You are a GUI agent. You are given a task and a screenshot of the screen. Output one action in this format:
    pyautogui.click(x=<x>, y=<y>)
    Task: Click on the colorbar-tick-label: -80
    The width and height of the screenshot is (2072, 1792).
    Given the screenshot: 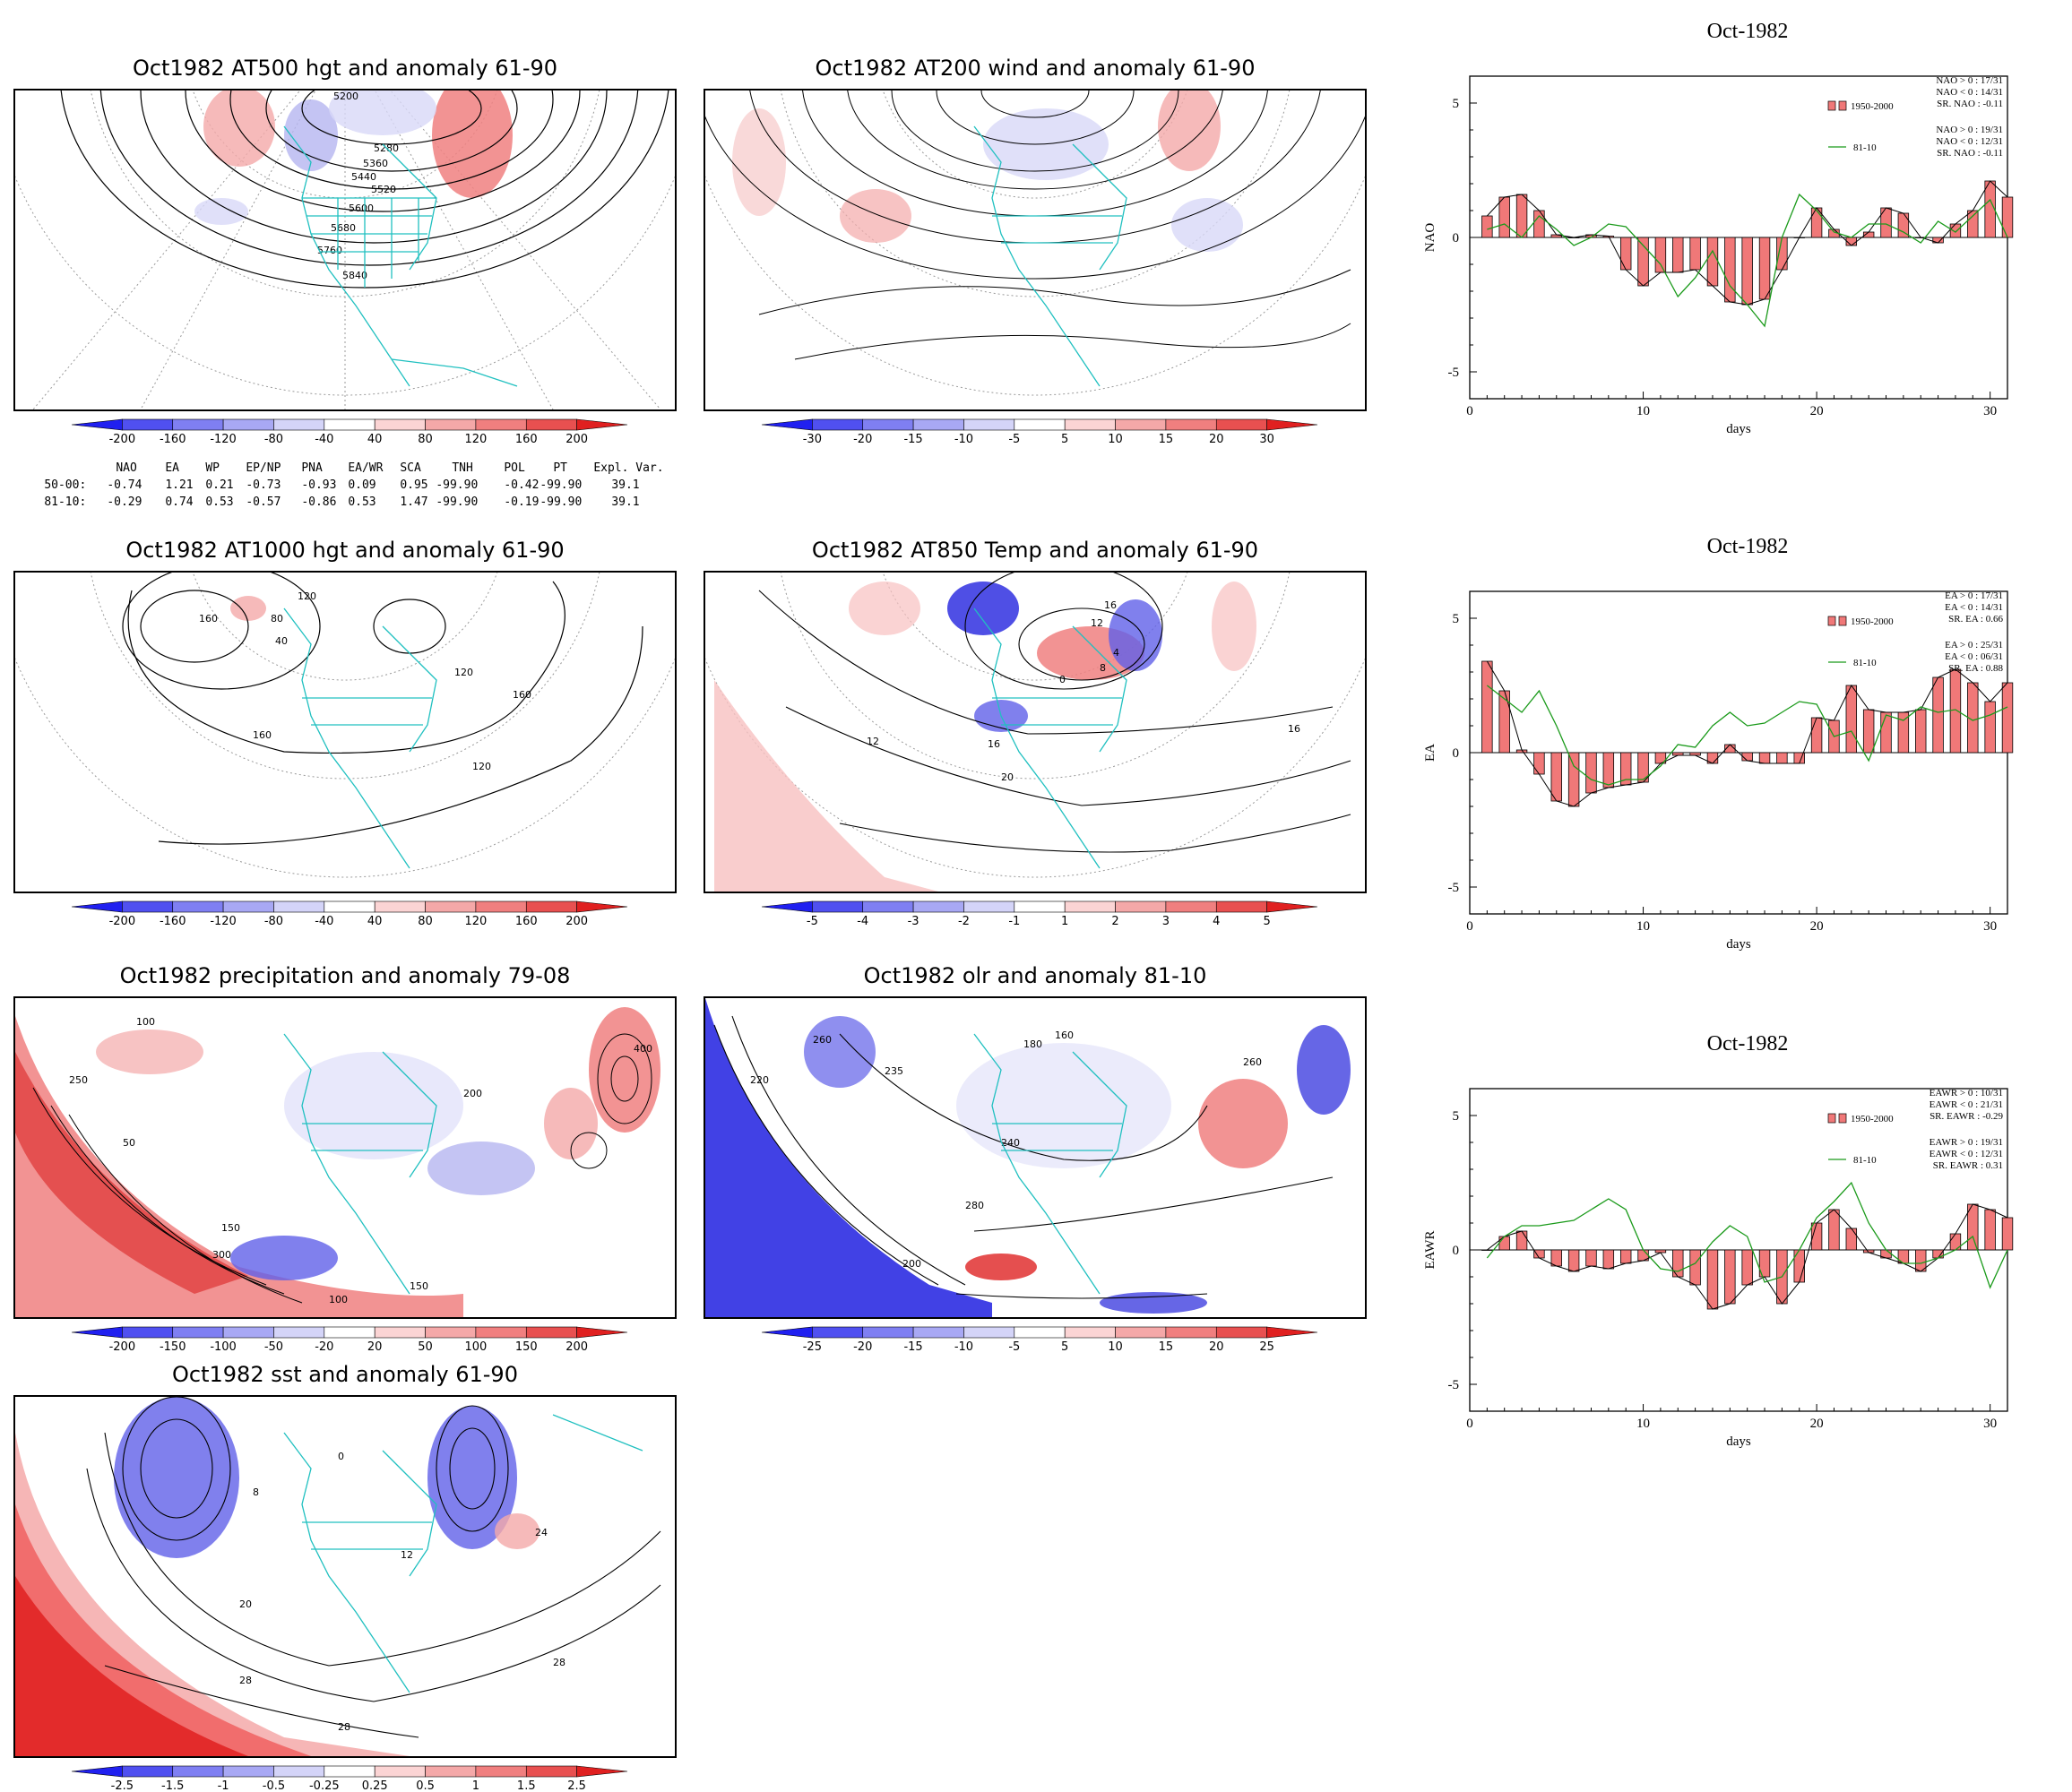 What is the action you would take?
    pyautogui.click(x=273, y=922)
    